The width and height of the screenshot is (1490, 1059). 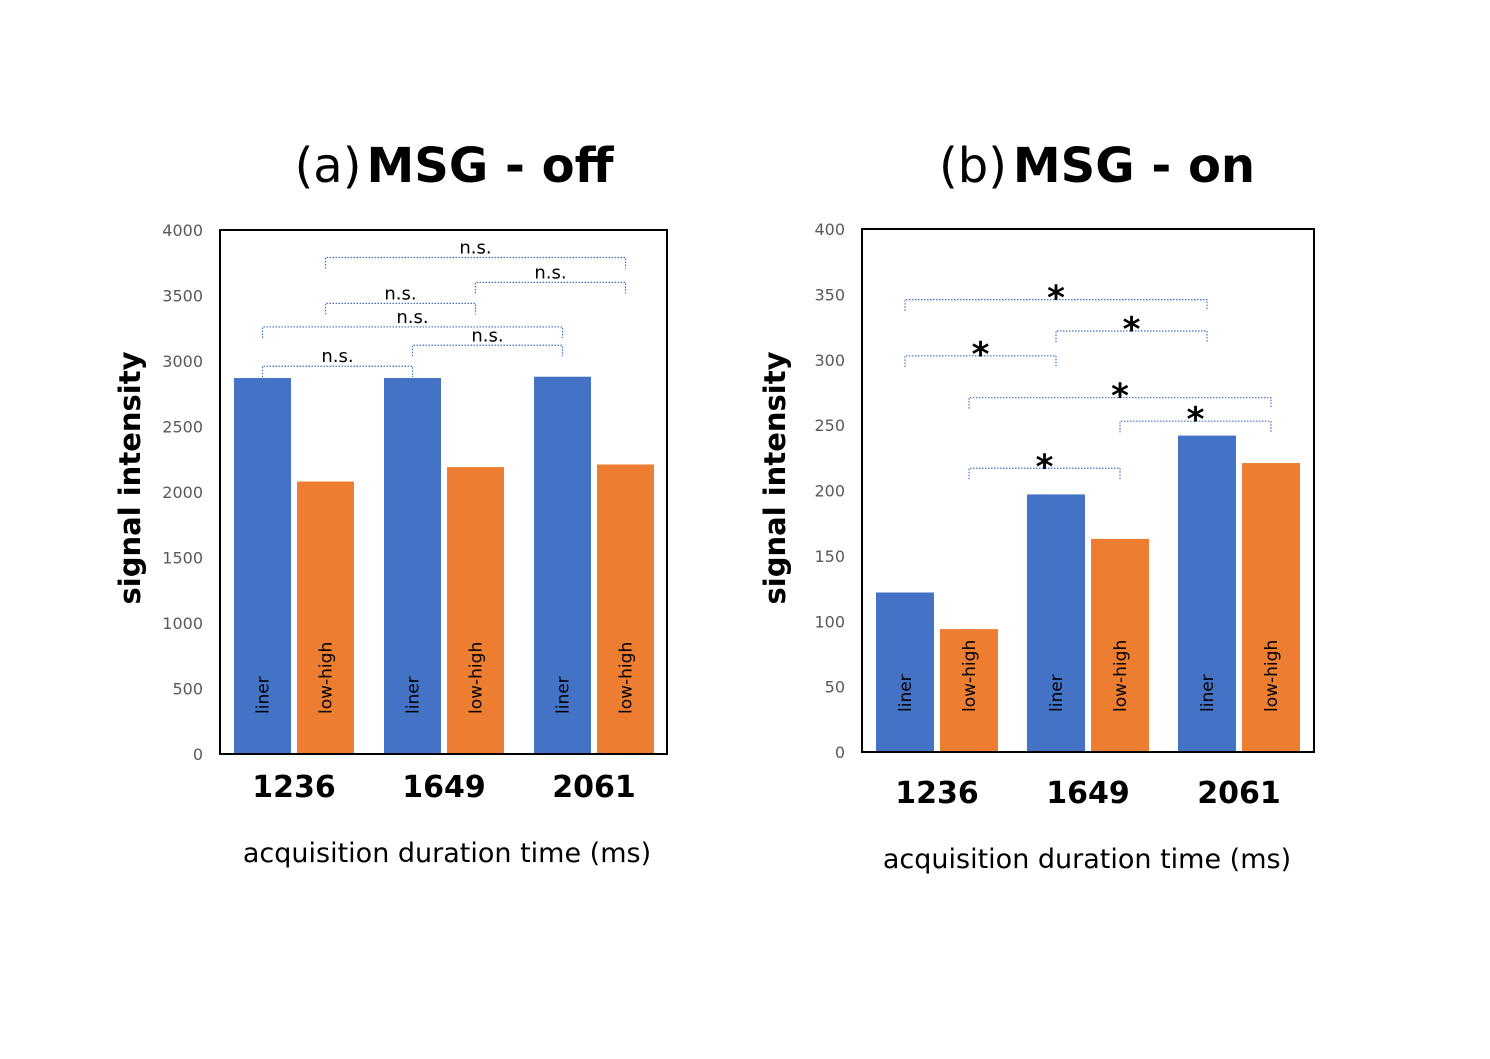 What do you see at coordinates (594, 787) in the screenshot?
I see `panel-a-x-category-label: 2061` at bounding box center [594, 787].